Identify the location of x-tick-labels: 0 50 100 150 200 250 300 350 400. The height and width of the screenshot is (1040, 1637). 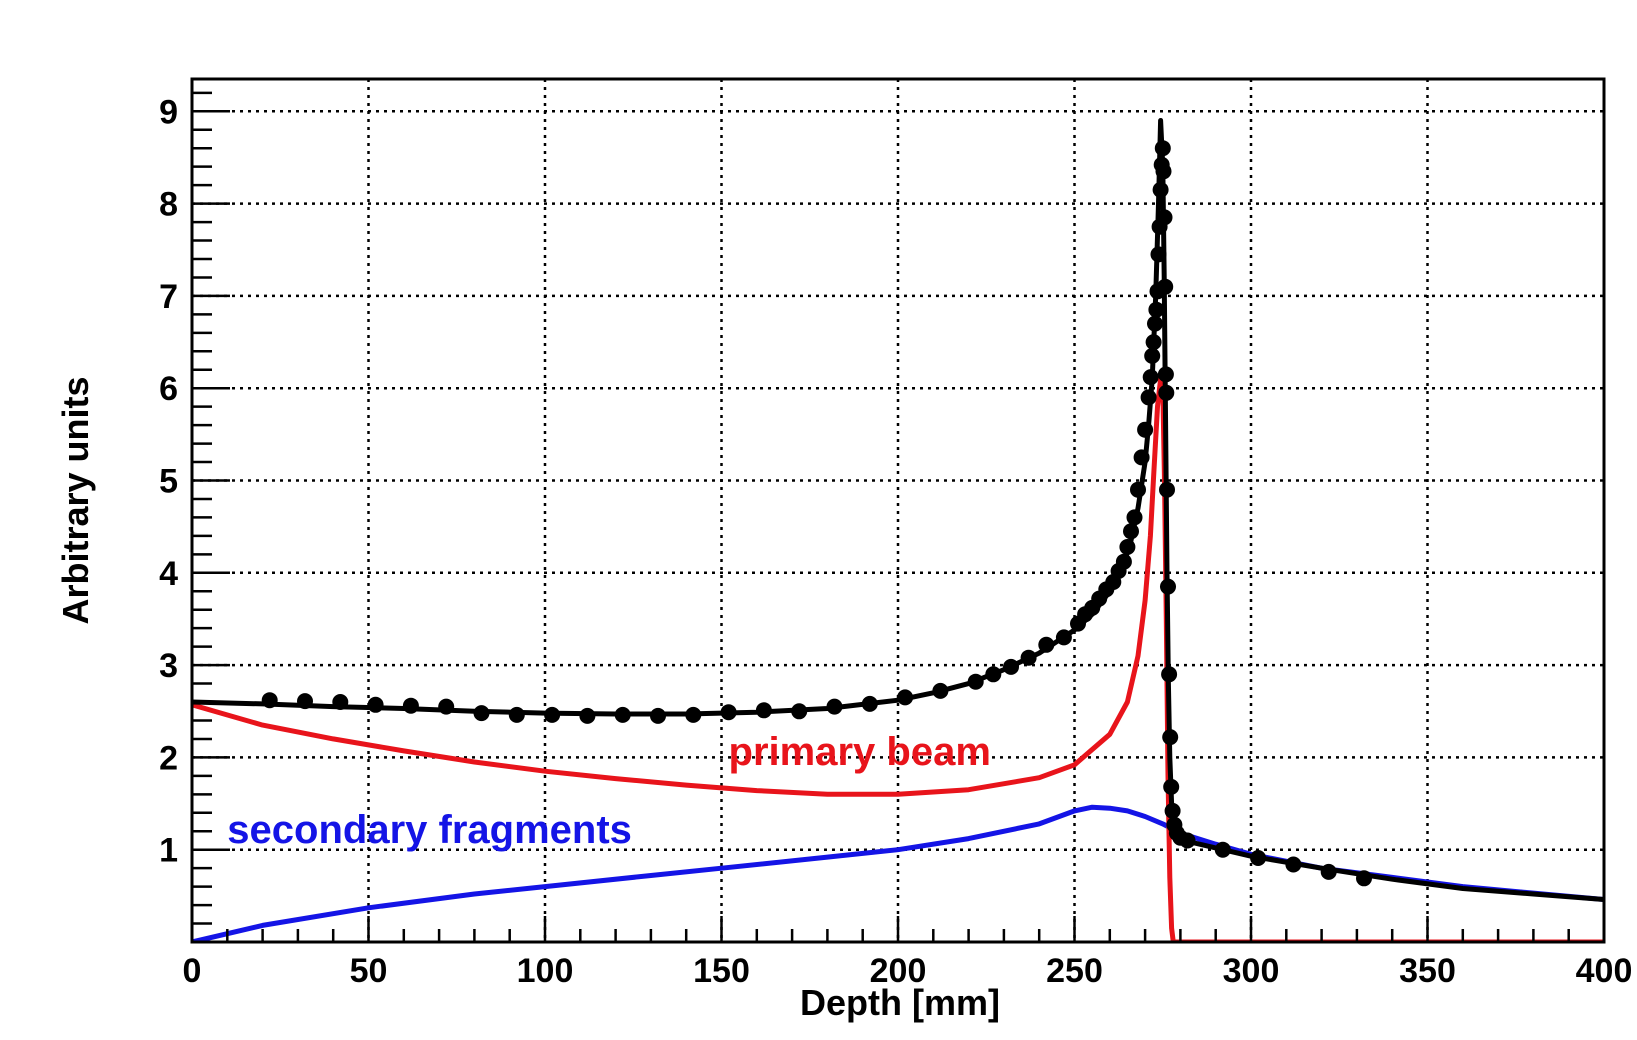
(908, 971).